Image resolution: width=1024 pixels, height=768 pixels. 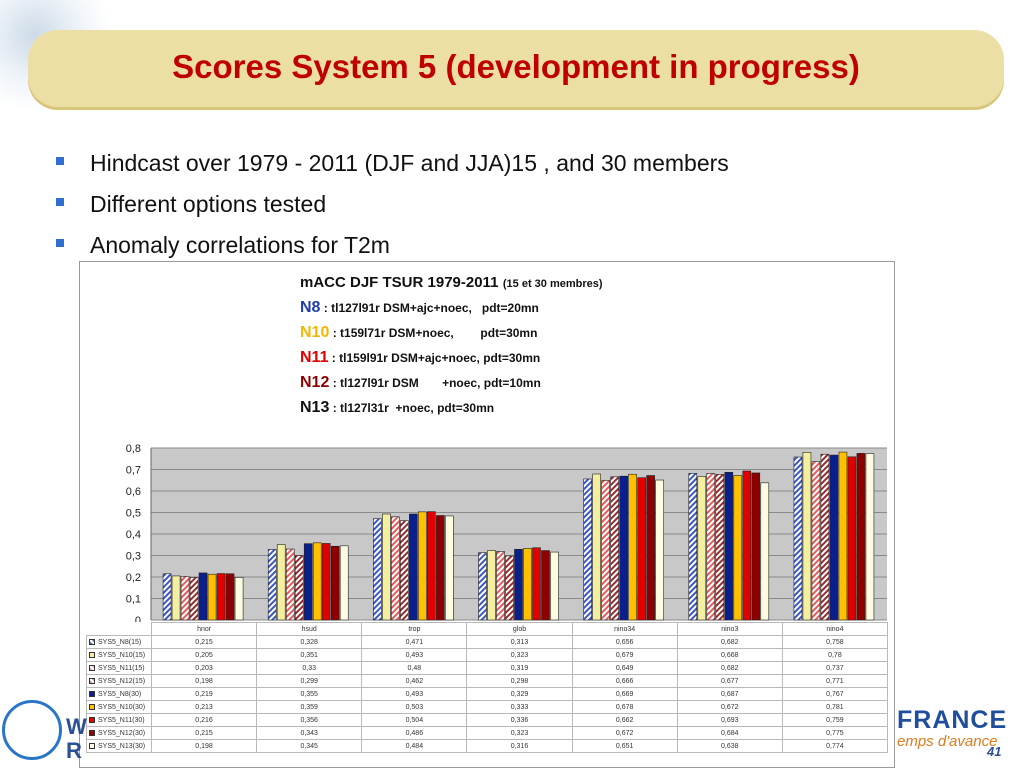 What do you see at coordinates (309, 694) in the screenshot?
I see `value-cell: 0,355` at bounding box center [309, 694].